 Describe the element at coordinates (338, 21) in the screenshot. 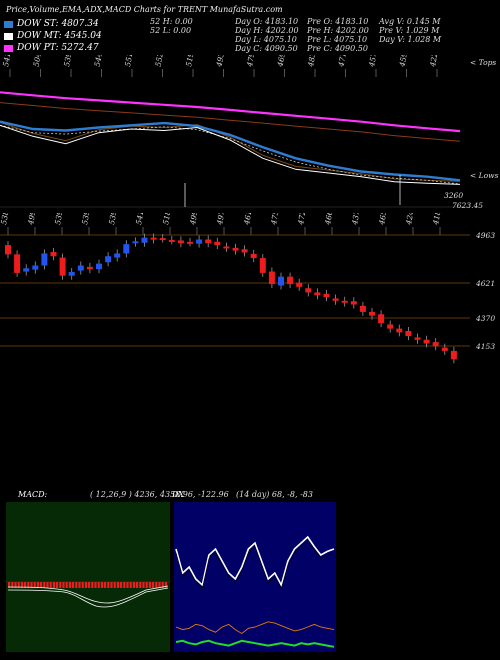

I see `stat-cell: Pre O: 4183.10` at that location.